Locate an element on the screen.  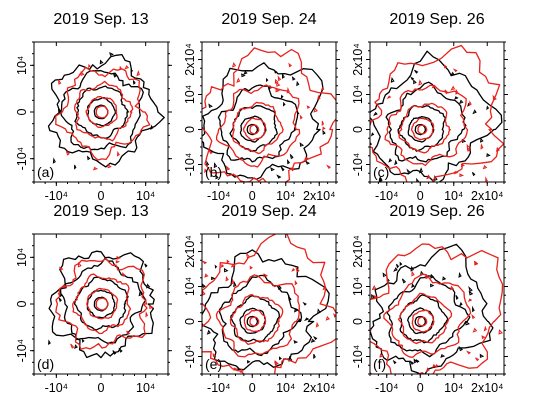
panel-a: 2019 Sep. 13 -10⁴ 0 10⁴ 10⁴ 0 -10⁴ (a) is located at coordinates (93, 107).